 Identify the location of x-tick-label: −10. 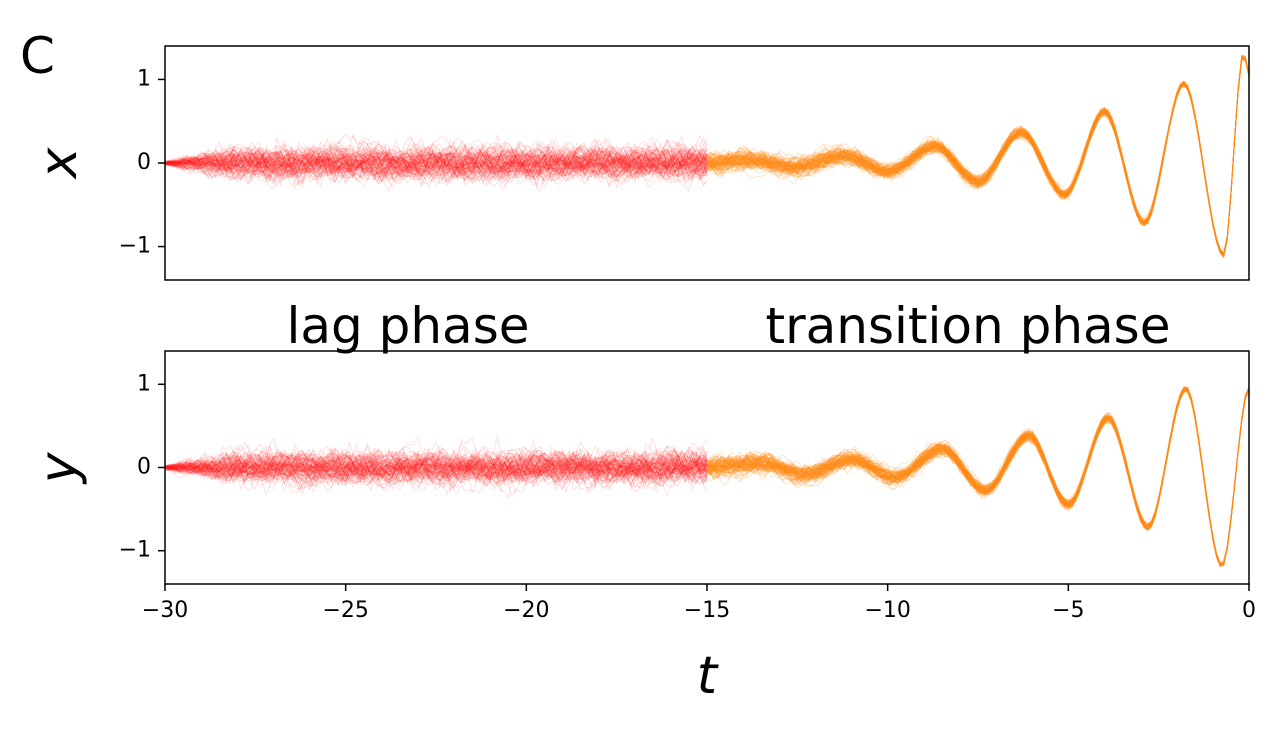
(887, 610).